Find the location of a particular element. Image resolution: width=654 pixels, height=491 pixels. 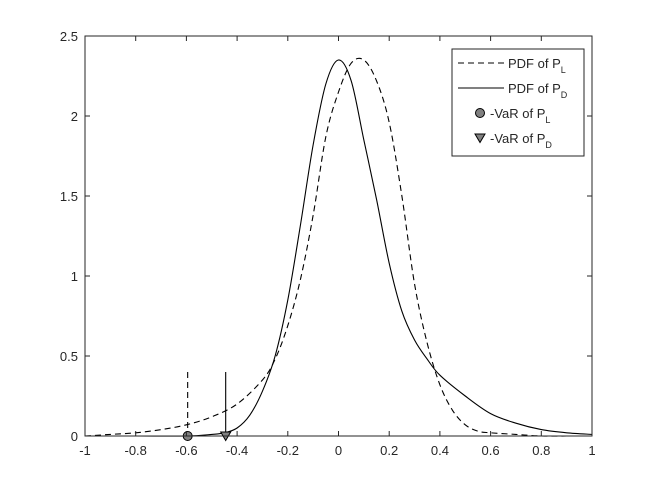

x-tick-label: -0.6 is located at coordinates (186, 450).